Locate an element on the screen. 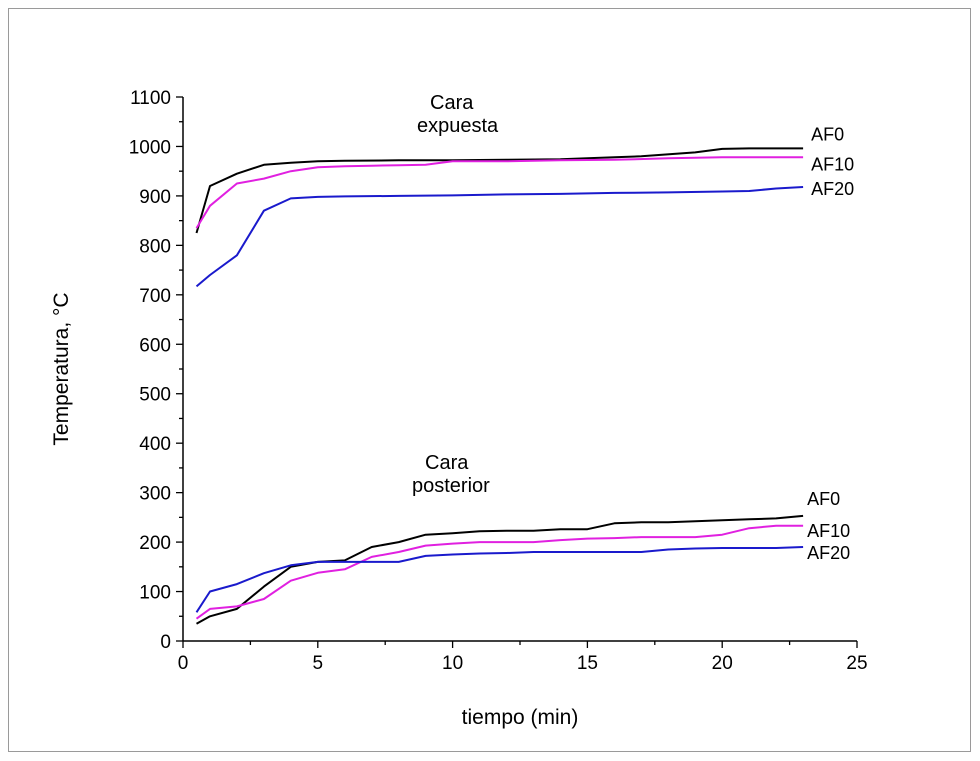 This screenshot has width=980, height=761. annotation-exposed: Cara expuesta is located at coordinates (458, 114).